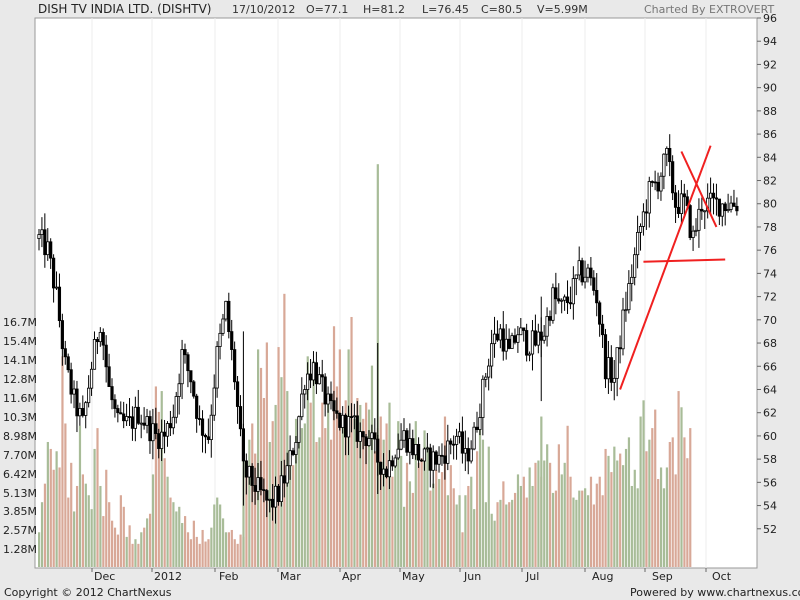 This screenshot has height=600, width=800. Describe the element at coordinates (770, 482) in the screenshot. I see `price-tick-label: 56` at that location.